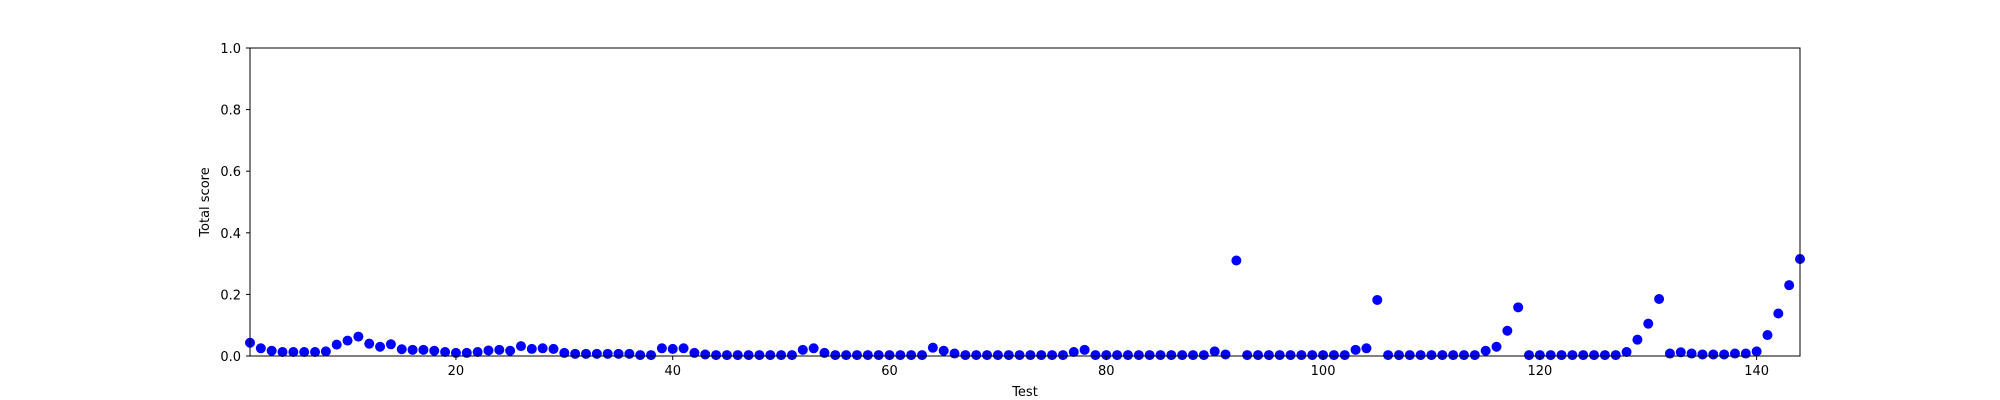 The image size is (2000, 400). What do you see at coordinates (456, 371) in the screenshot?
I see `x-tick-label: 20` at bounding box center [456, 371].